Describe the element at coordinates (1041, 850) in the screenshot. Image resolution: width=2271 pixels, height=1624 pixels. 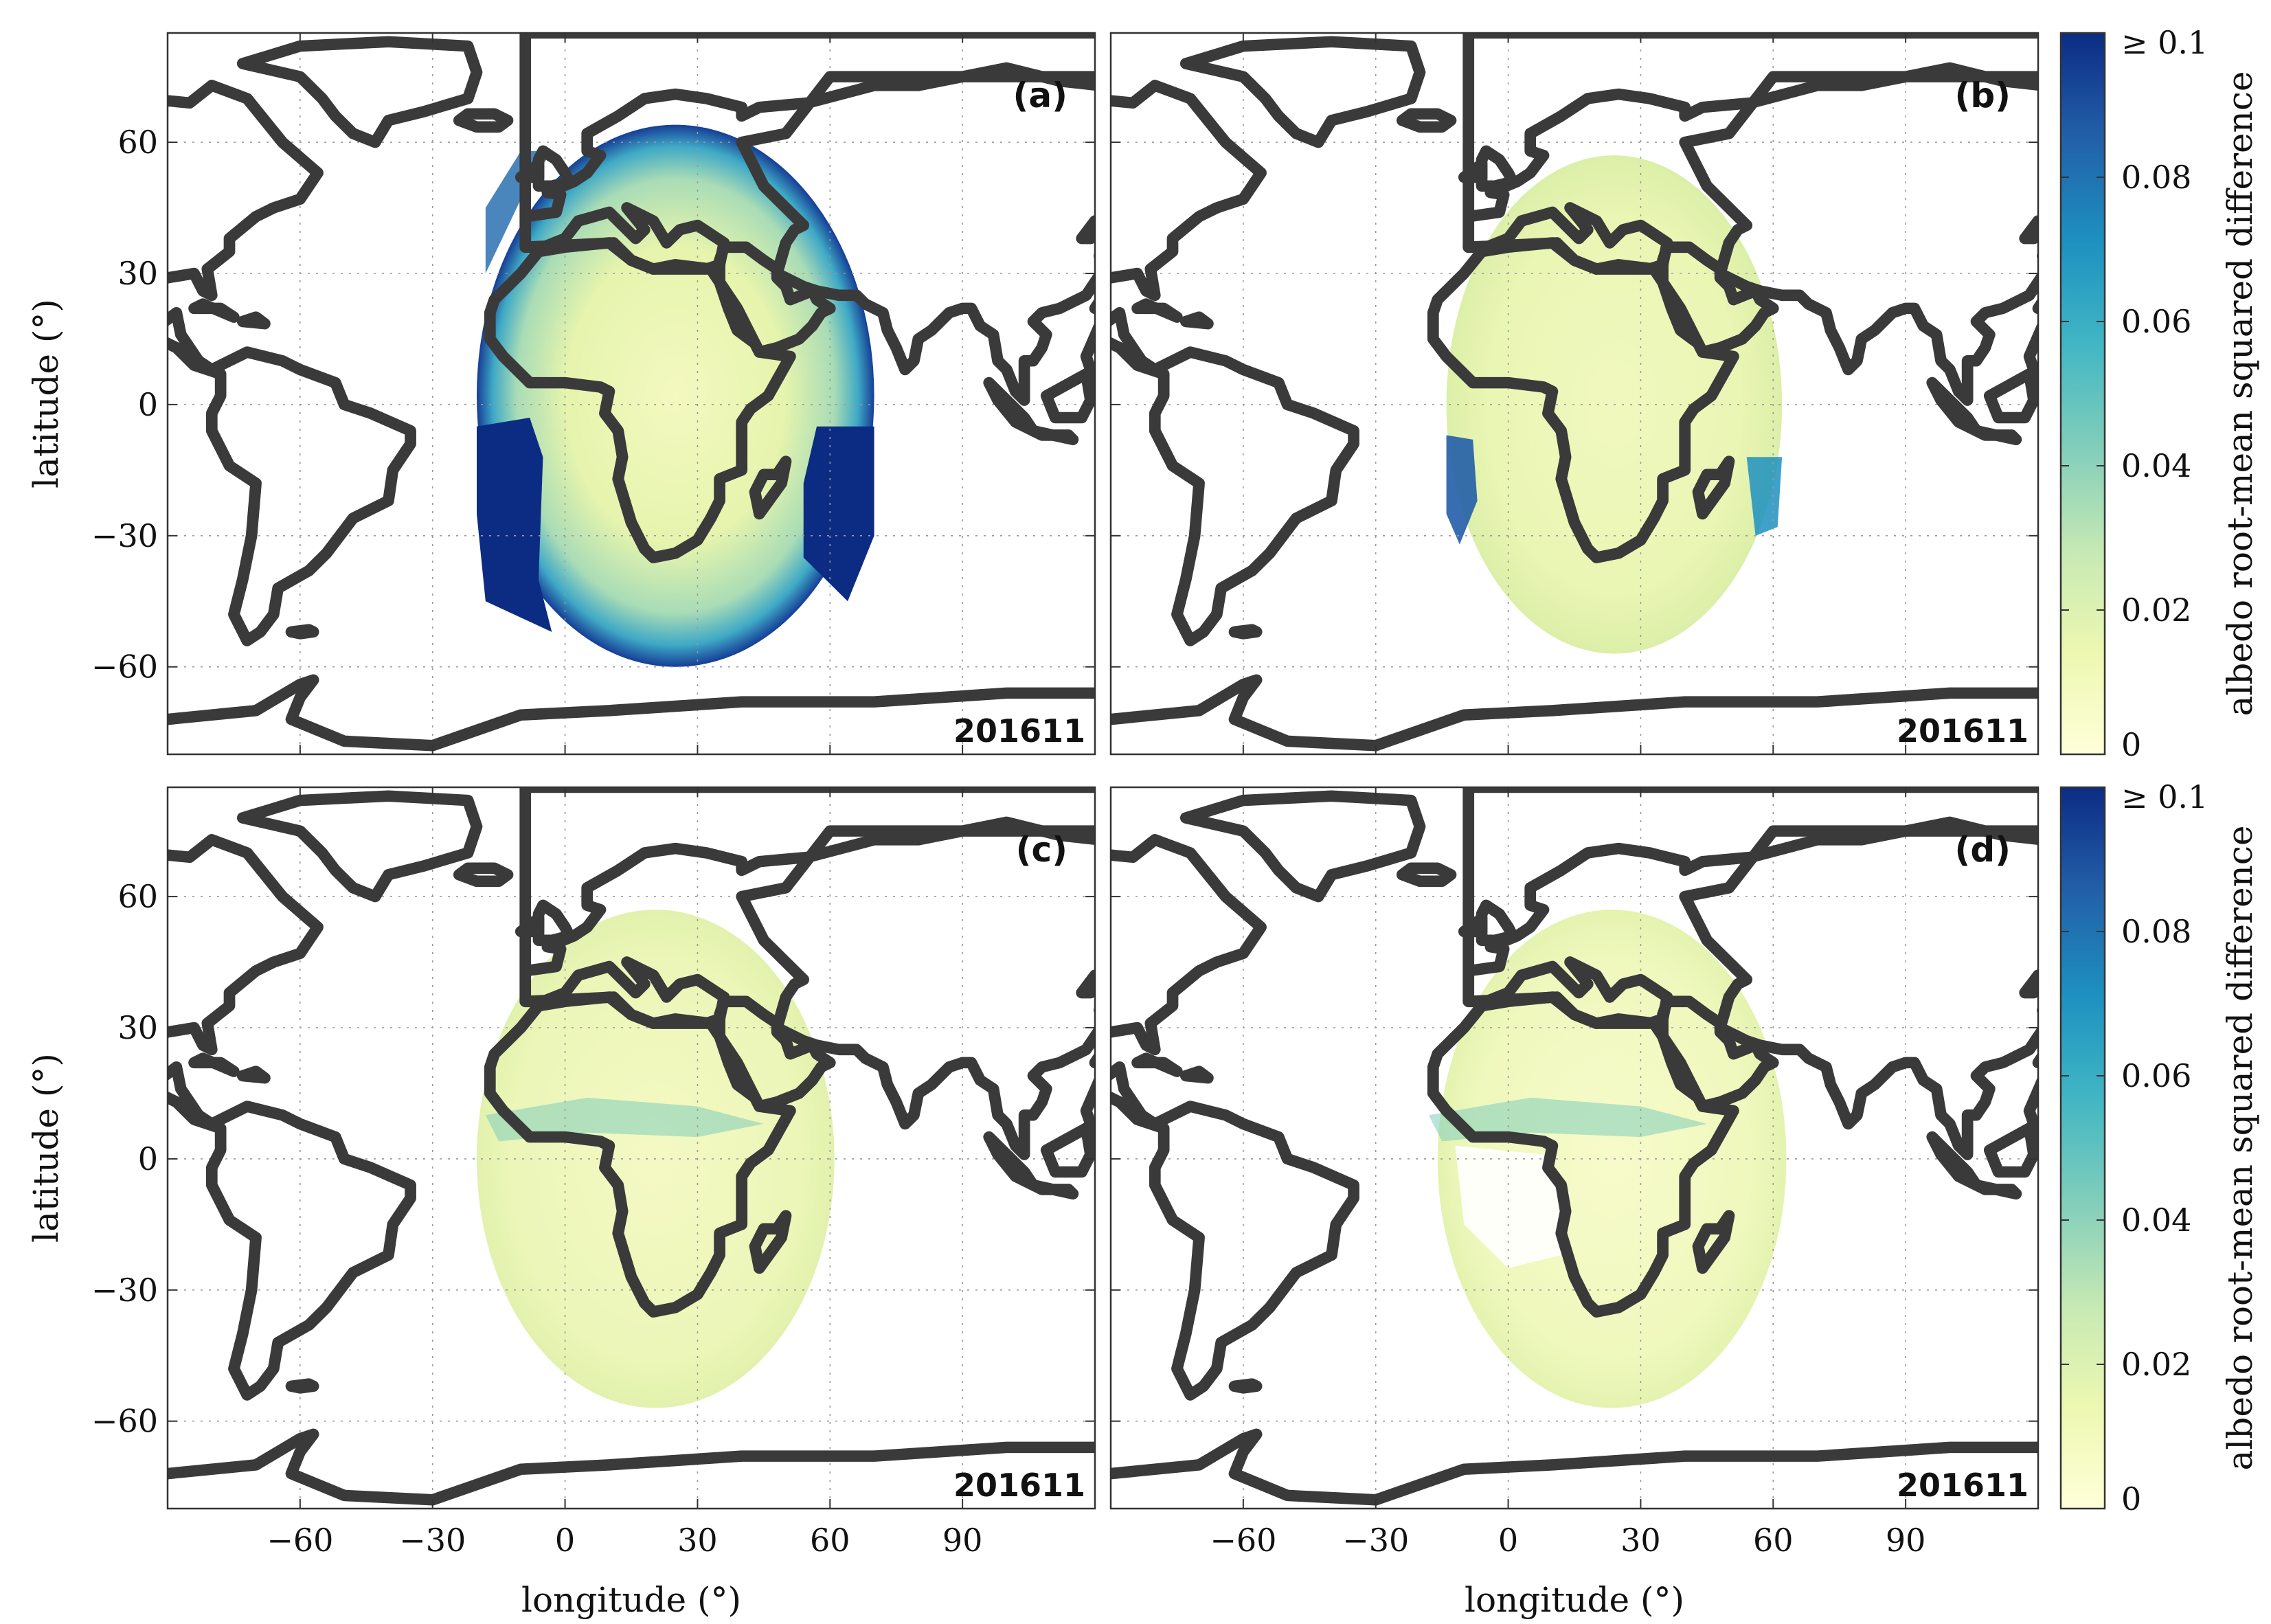
I see `panel-tag: (c)` at that location.